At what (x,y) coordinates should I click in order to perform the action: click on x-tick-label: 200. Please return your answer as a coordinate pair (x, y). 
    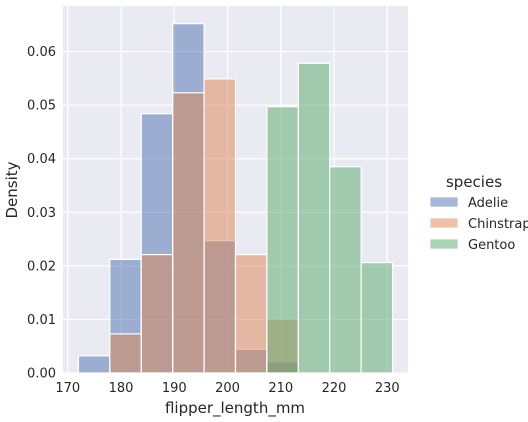
    Looking at the image, I should click on (227, 388).